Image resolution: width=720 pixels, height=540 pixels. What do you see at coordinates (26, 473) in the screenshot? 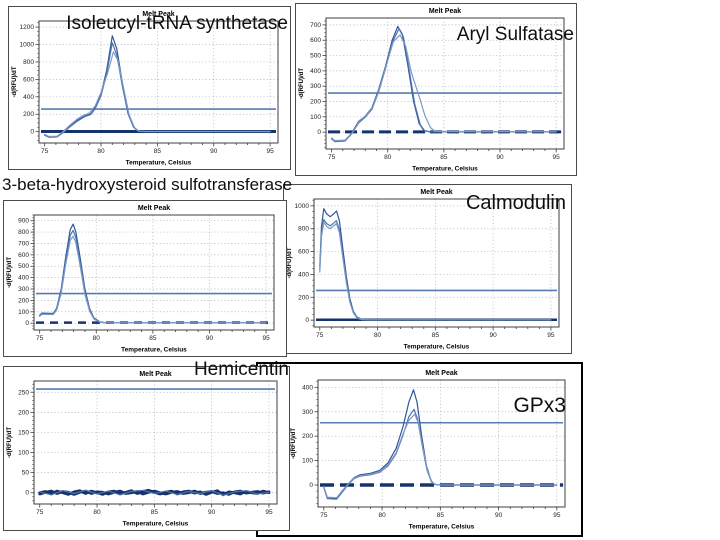
I see `svg-text: 50` at bounding box center [26, 473].